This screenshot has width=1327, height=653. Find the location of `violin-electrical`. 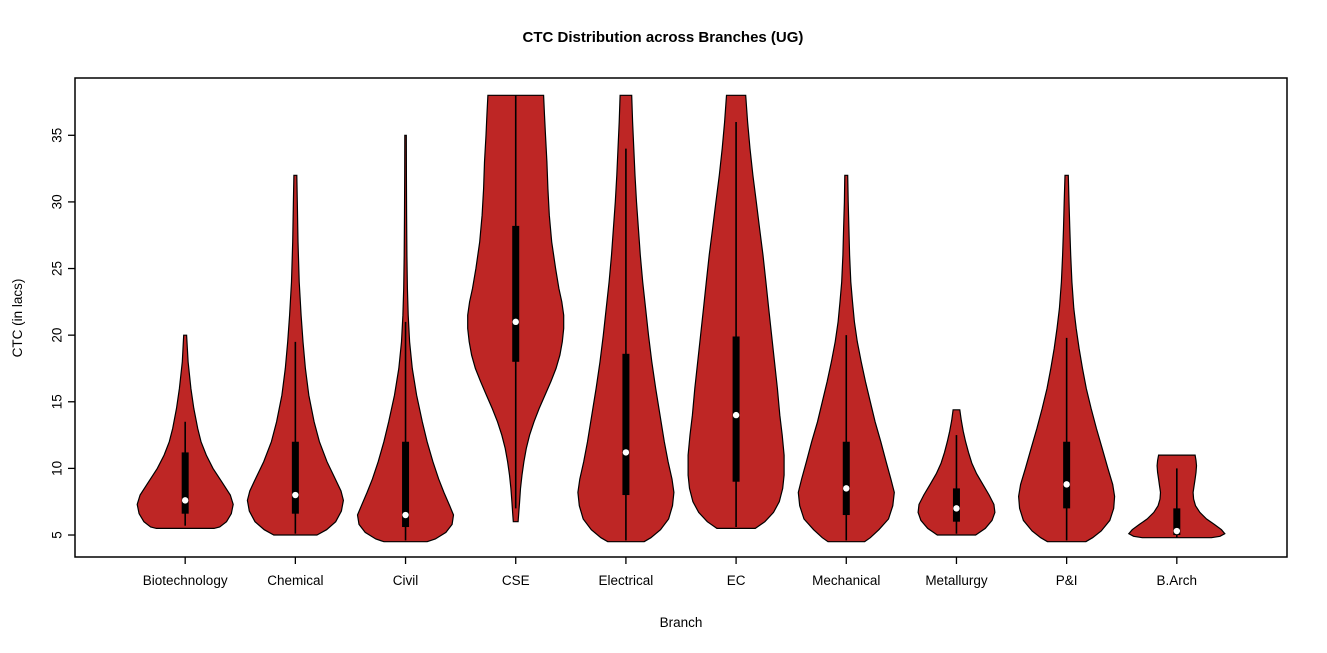

violin-electrical is located at coordinates (626, 318).